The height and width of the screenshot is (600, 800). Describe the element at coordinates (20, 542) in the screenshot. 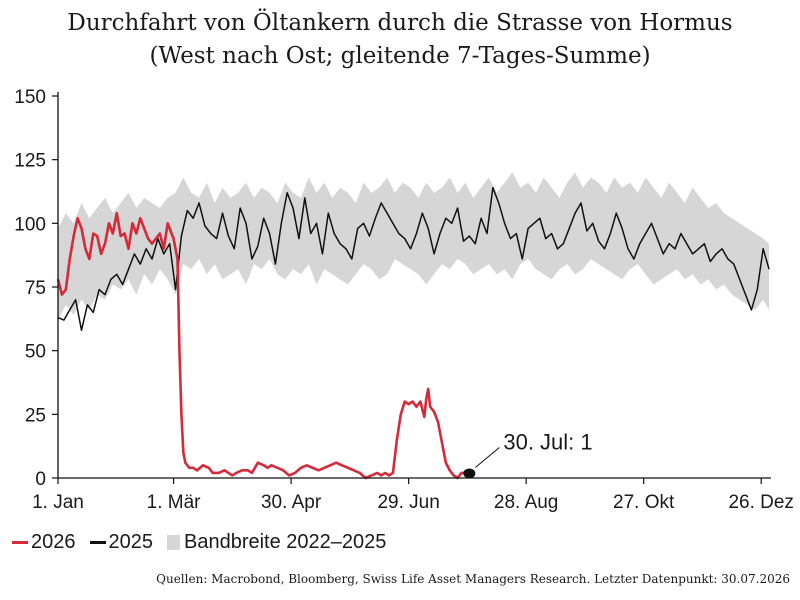

I see `legend-swatch-2026` at that location.